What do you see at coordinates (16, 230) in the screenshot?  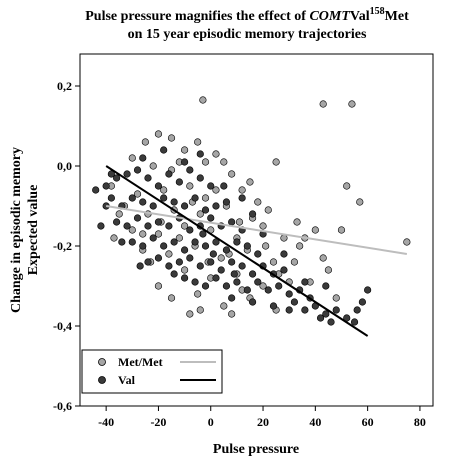 I see `y-axis-label-line-1: Change in episodic memory` at bounding box center [16, 230].